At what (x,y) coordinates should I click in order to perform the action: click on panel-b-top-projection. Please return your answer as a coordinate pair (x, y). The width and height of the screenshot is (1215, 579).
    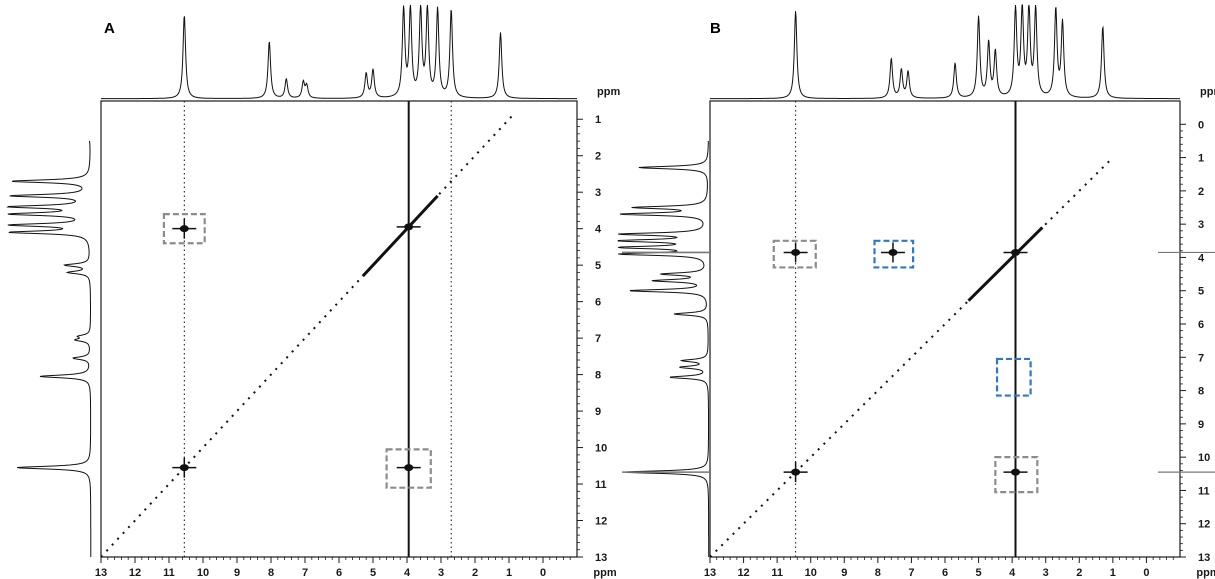
    Looking at the image, I should click on (945, 52).